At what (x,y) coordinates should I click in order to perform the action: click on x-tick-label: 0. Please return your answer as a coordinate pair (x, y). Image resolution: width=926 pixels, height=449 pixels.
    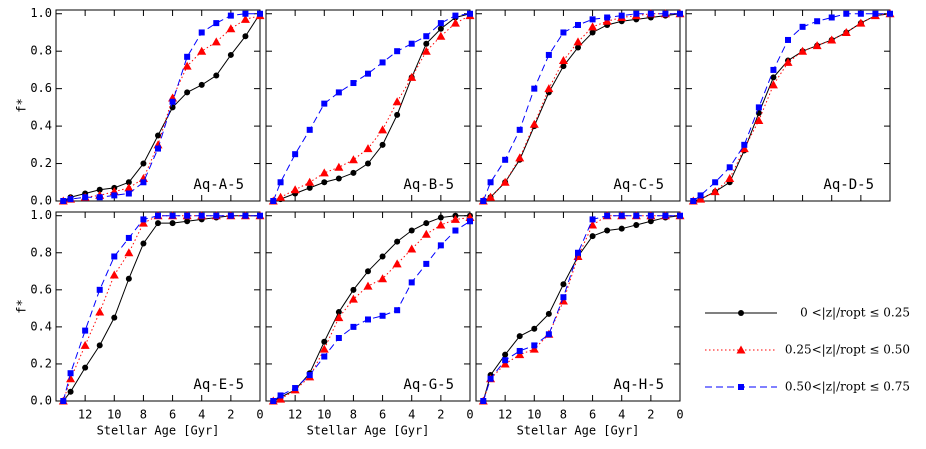
    Looking at the image, I should click on (469, 415).